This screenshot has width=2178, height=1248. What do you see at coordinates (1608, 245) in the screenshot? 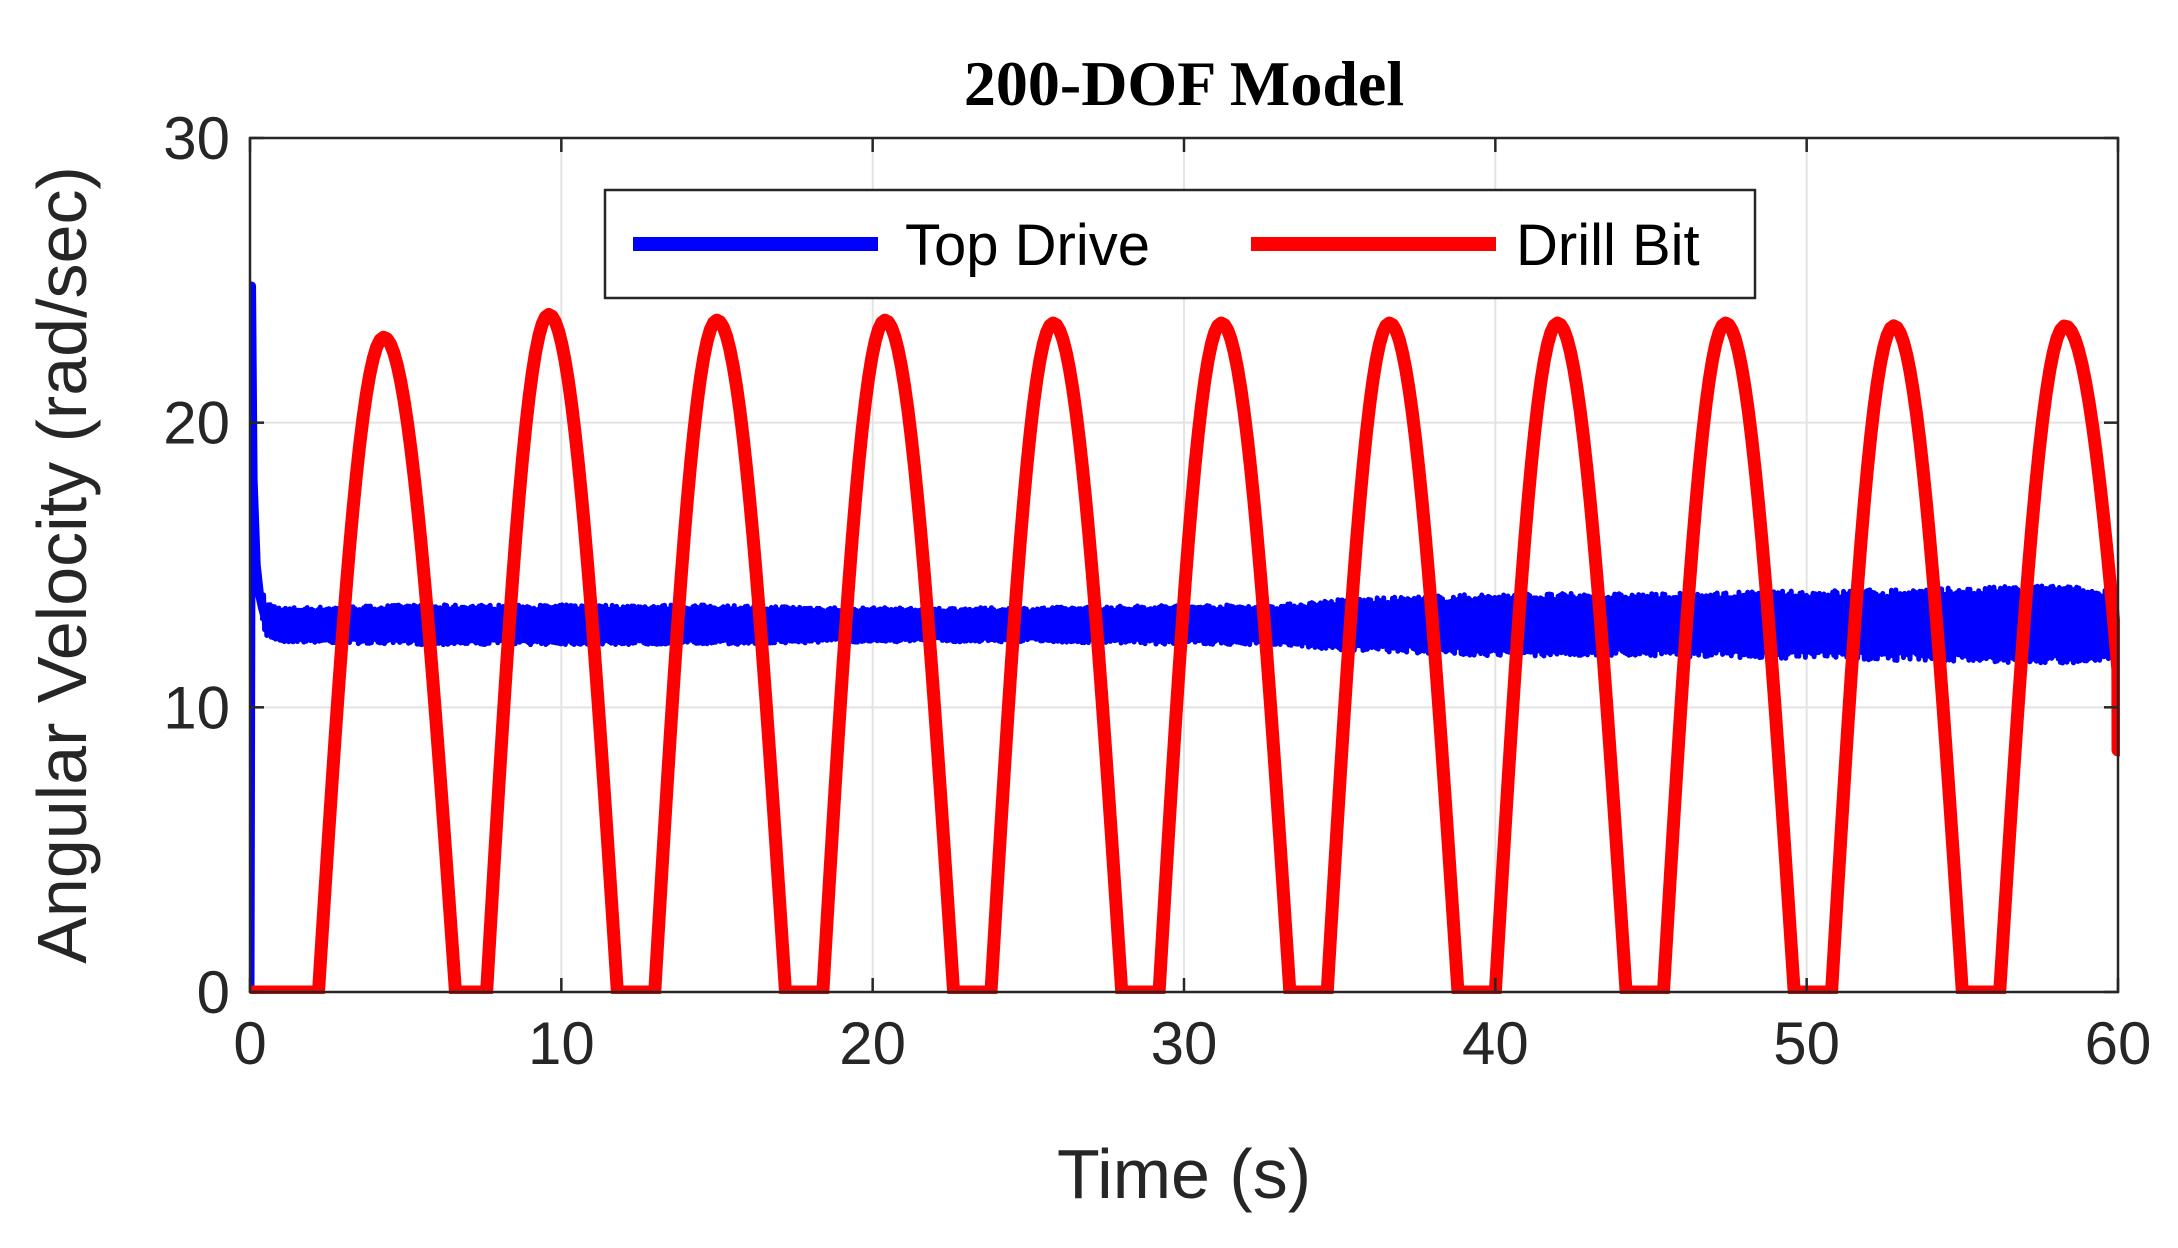
I see `legend-label-drill-bit: Drill Bit` at bounding box center [1608, 245].